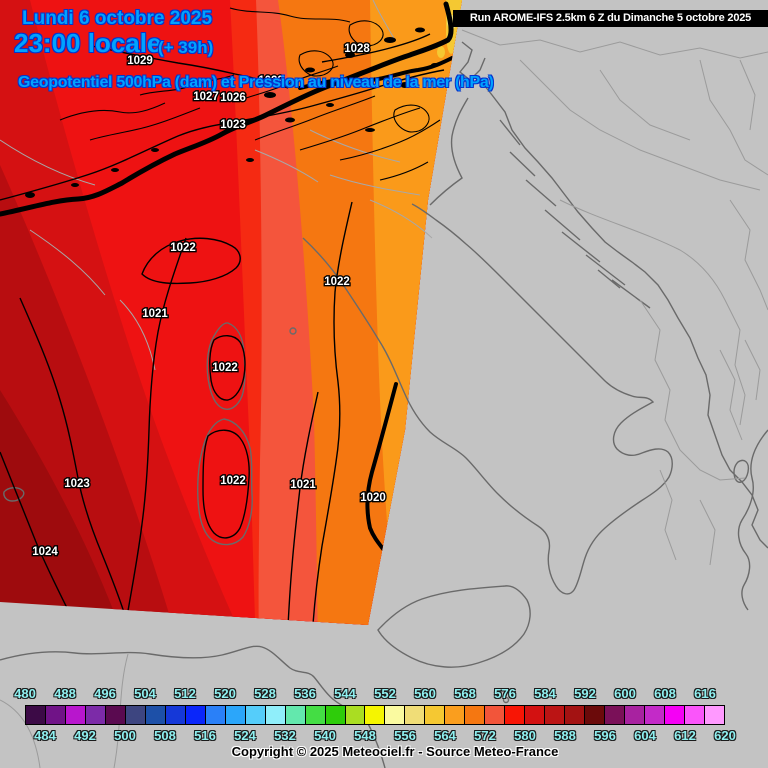 This screenshot has height=768, width=768. I want to click on pressure-value-label: 1026, so click(233, 98).